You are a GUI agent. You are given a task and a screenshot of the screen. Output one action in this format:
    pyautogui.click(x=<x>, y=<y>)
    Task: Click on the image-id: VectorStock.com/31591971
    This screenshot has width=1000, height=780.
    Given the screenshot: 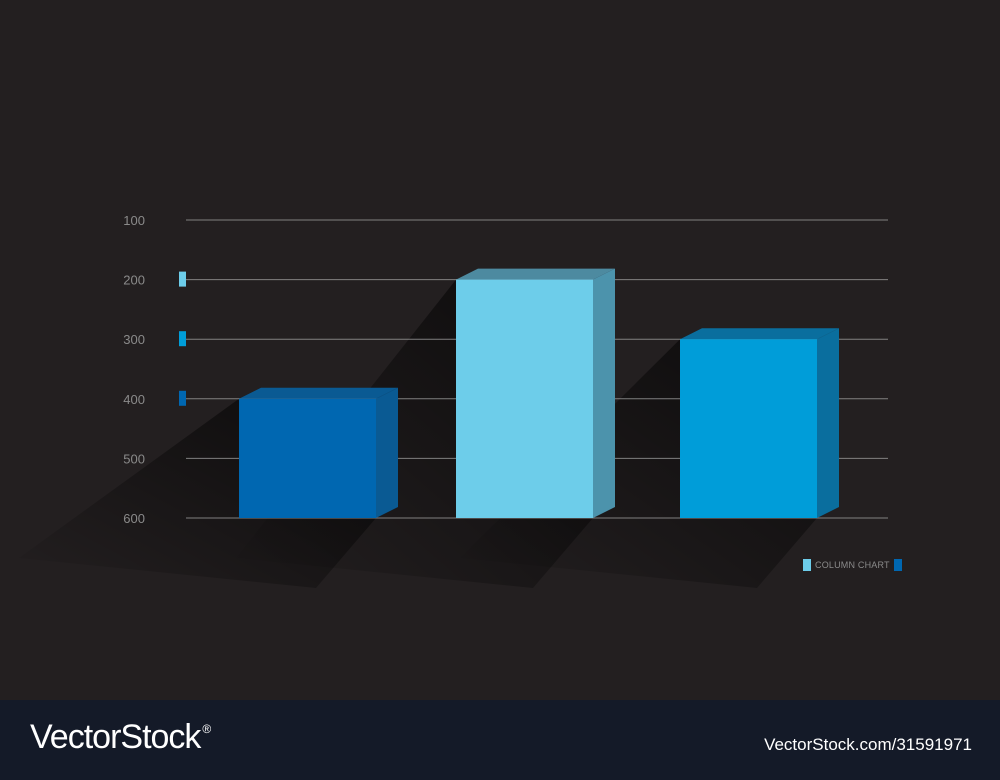 What is the action you would take?
    pyautogui.click(x=868, y=744)
    